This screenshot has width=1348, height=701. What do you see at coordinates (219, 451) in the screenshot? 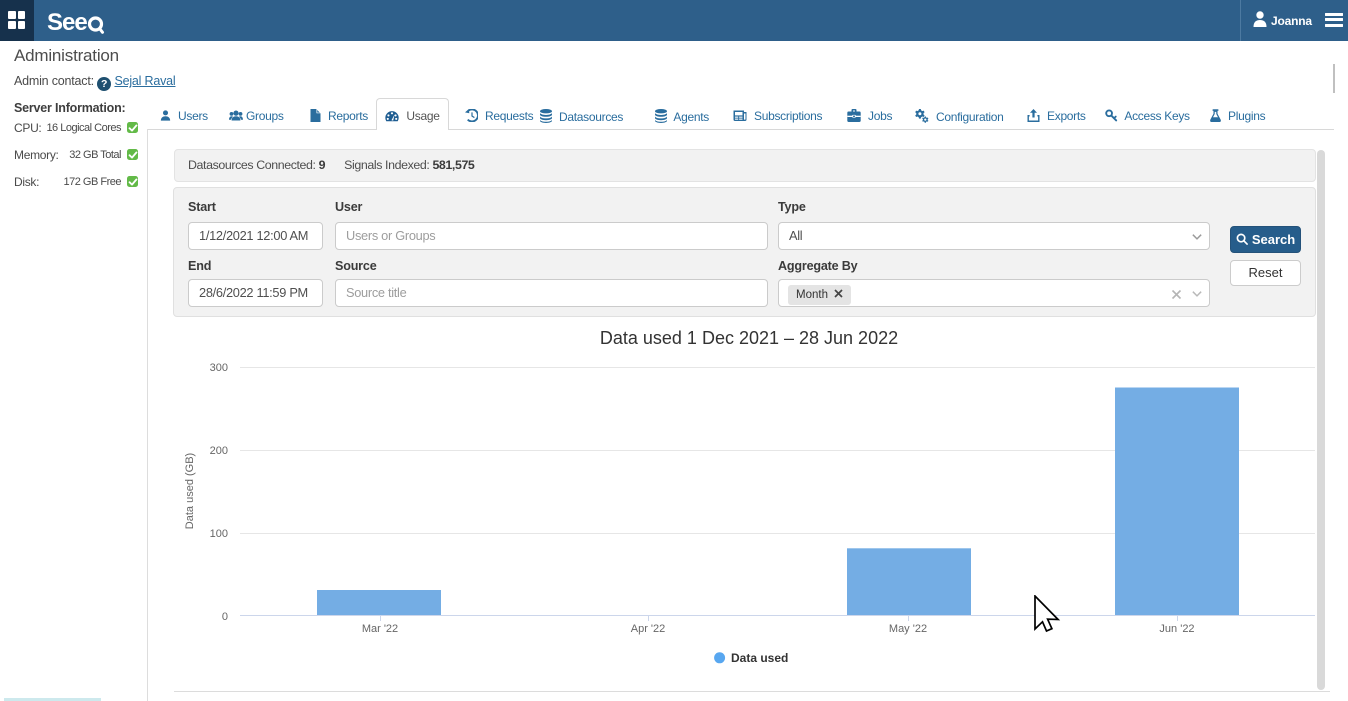
I see `svg-text: 200` at bounding box center [219, 451].